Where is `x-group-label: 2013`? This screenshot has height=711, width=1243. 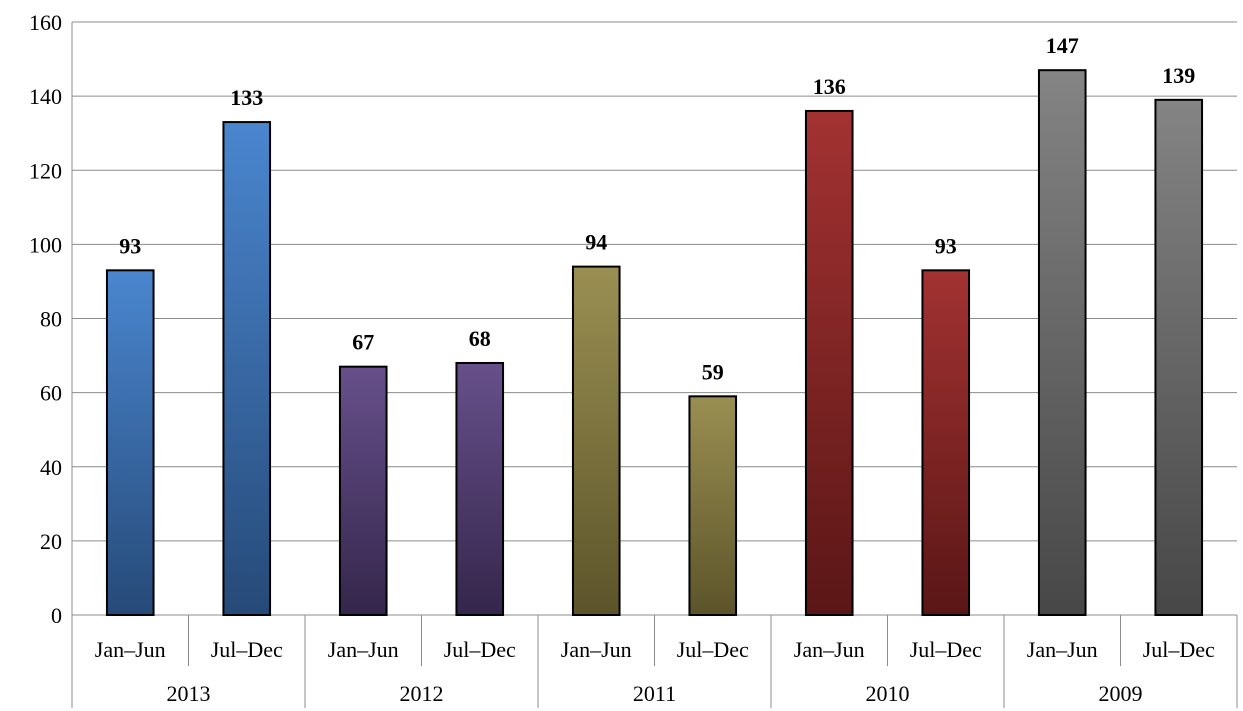
x-group-label: 2013 is located at coordinates (189, 693).